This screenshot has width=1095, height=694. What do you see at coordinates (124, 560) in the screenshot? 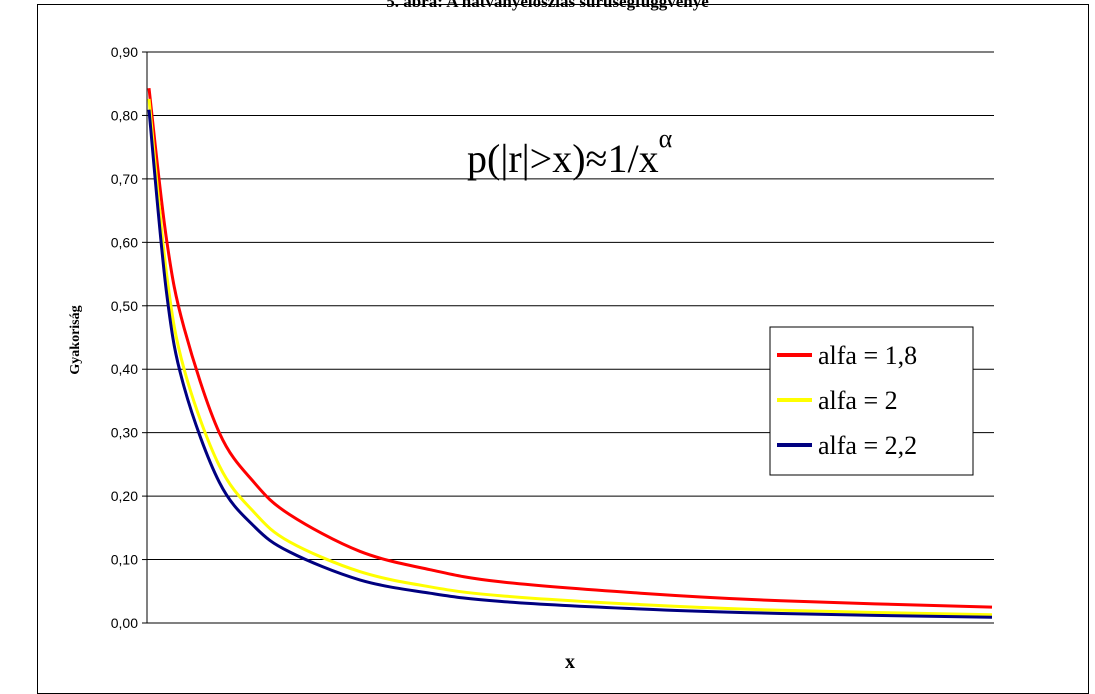
I see `y-tick-label: 0,10` at bounding box center [124, 560].